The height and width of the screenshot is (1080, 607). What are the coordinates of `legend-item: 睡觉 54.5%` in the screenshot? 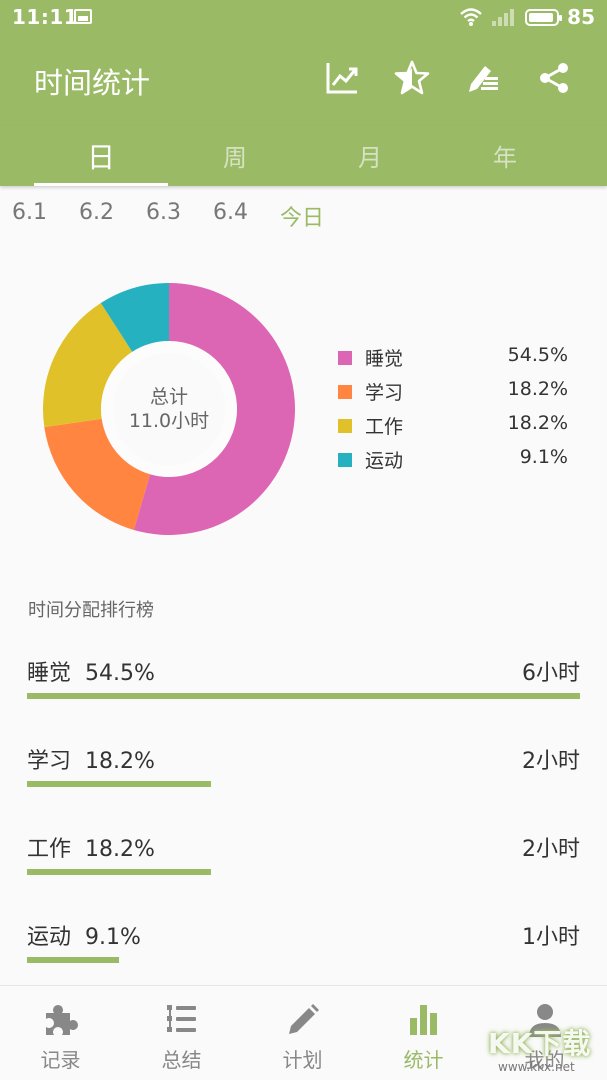 It's located at (453, 361).